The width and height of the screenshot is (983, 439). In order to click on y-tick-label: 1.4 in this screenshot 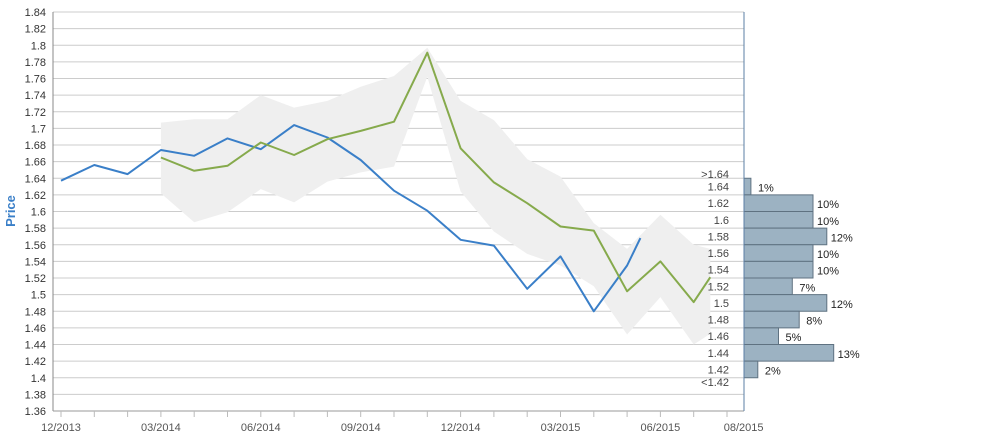, I will do `click(38, 379)`.